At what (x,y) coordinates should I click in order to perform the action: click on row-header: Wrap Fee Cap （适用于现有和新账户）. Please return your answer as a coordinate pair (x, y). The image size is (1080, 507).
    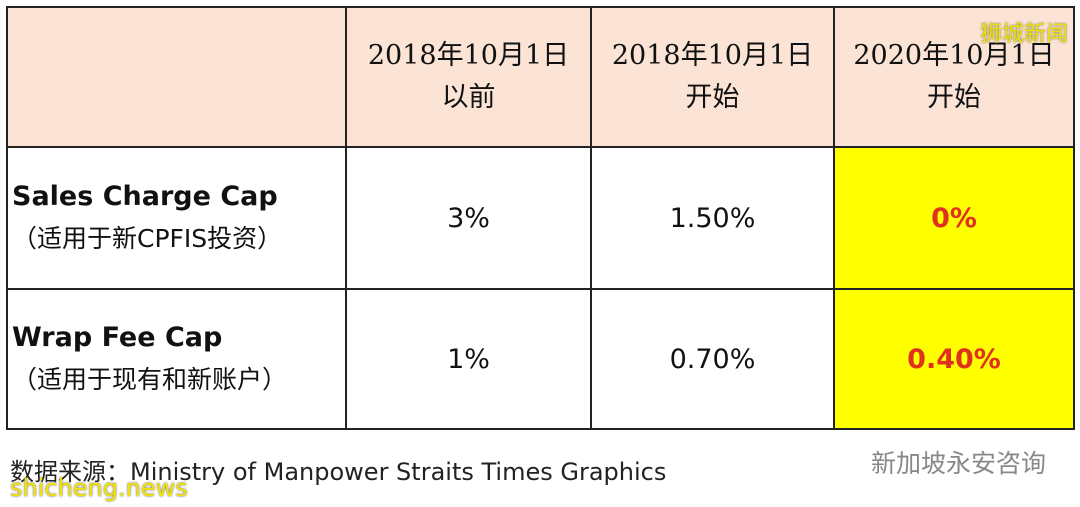
    Looking at the image, I should click on (176, 359).